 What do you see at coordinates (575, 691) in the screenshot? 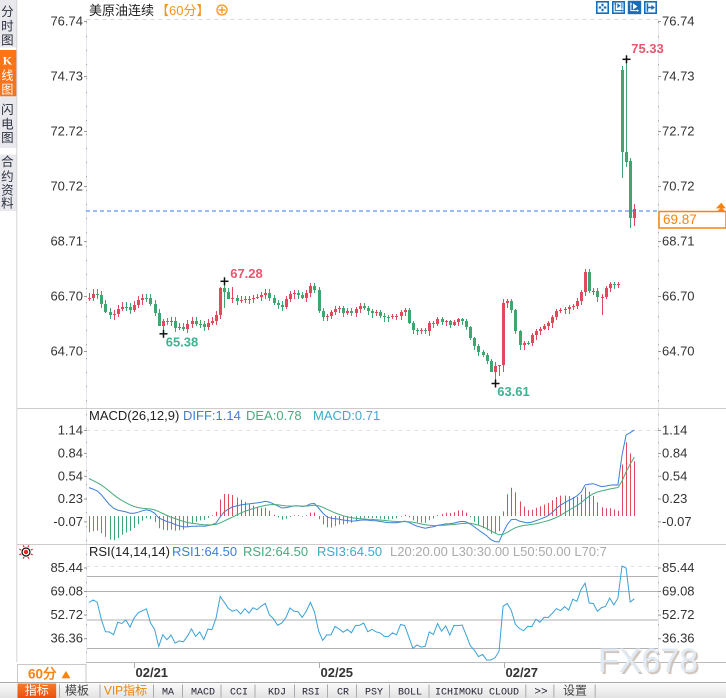
I see `svg-text: 设置` at bounding box center [575, 691].